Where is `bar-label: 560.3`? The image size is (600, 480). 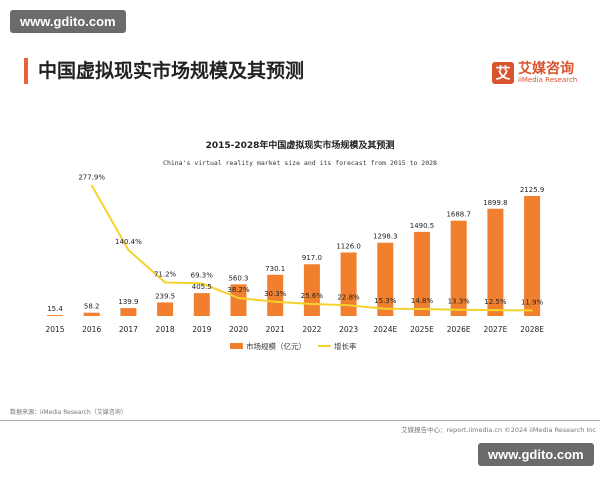
bar-label: 560.3 is located at coordinates (238, 278).